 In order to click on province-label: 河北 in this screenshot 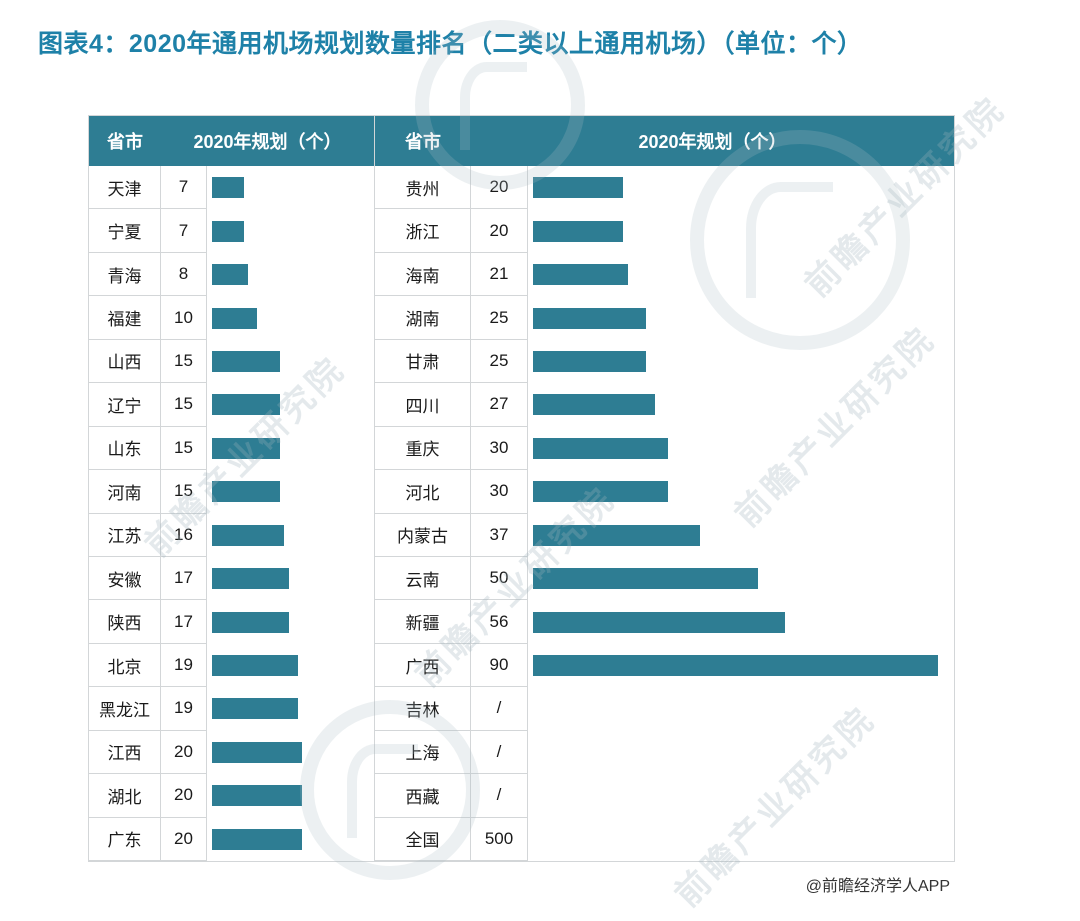, I will do `click(423, 492)`.